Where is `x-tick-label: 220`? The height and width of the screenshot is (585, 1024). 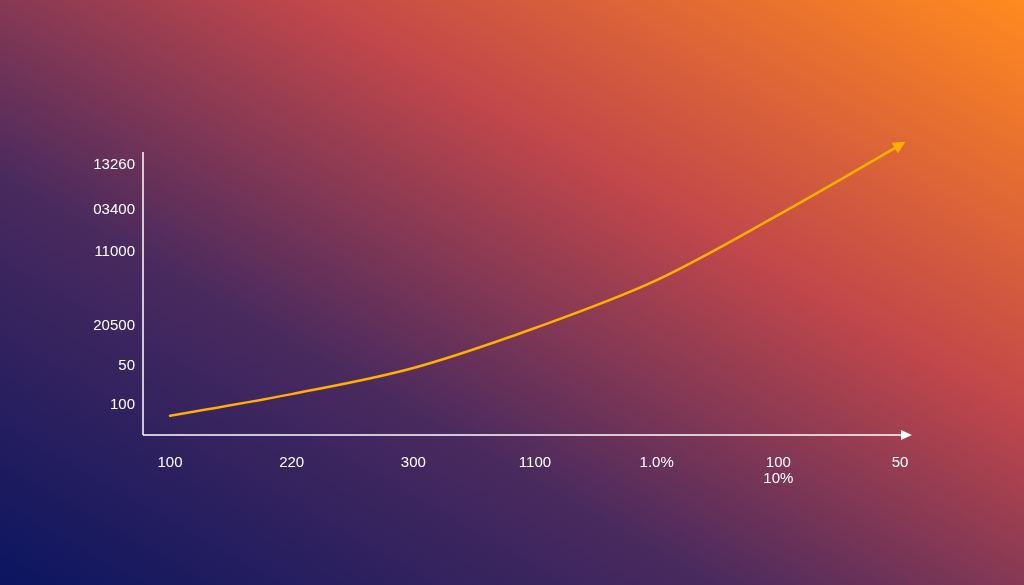
x-tick-label: 220 is located at coordinates (292, 461).